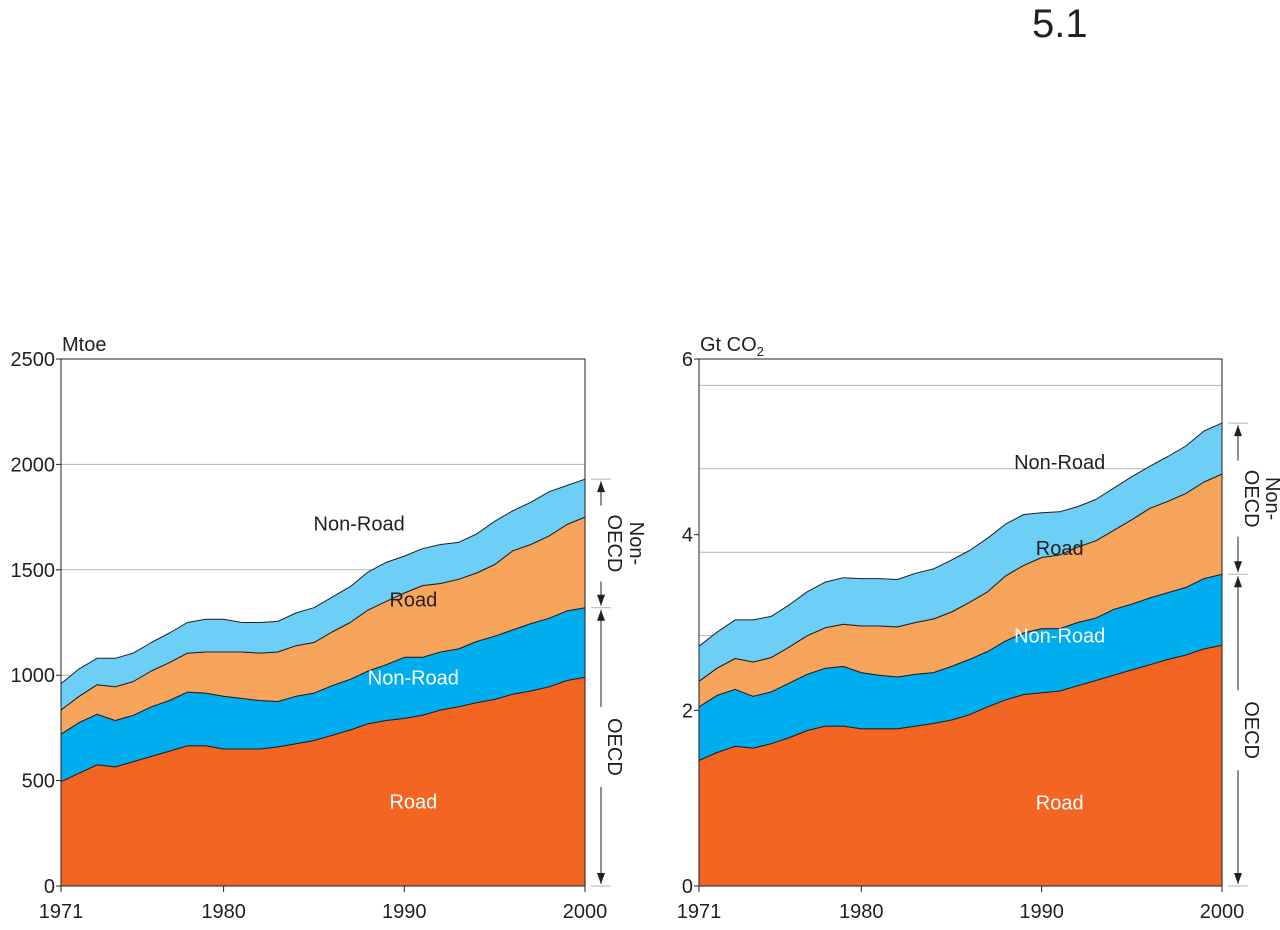 The height and width of the screenshot is (930, 1280). What do you see at coordinates (1060, 24) in the screenshot?
I see `figure-number: 5.1` at bounding box center [1060, 24].